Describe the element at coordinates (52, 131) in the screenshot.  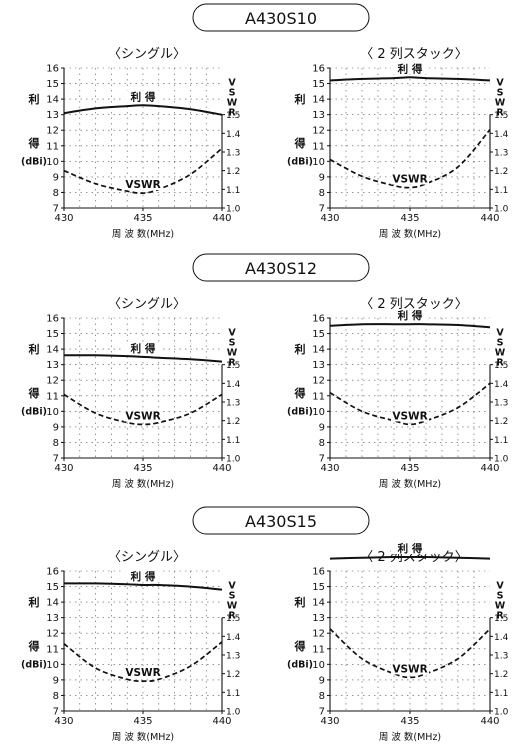
I see `y-tick-label: 12` at that location.